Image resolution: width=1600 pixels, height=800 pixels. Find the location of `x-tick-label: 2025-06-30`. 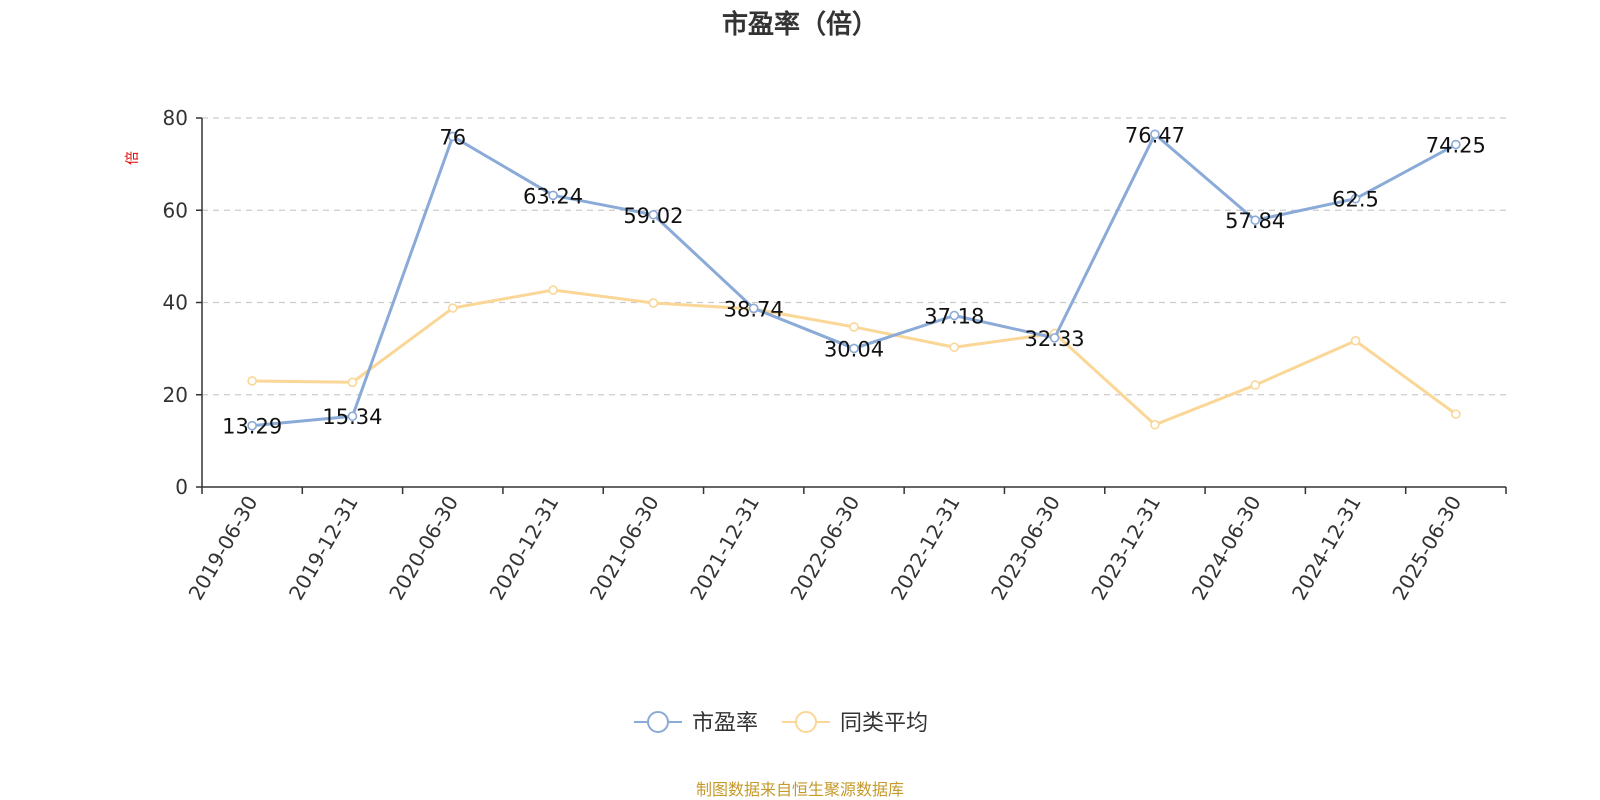

x-tick-label: 2025-06-30 is located at coordinates (1426, 548).